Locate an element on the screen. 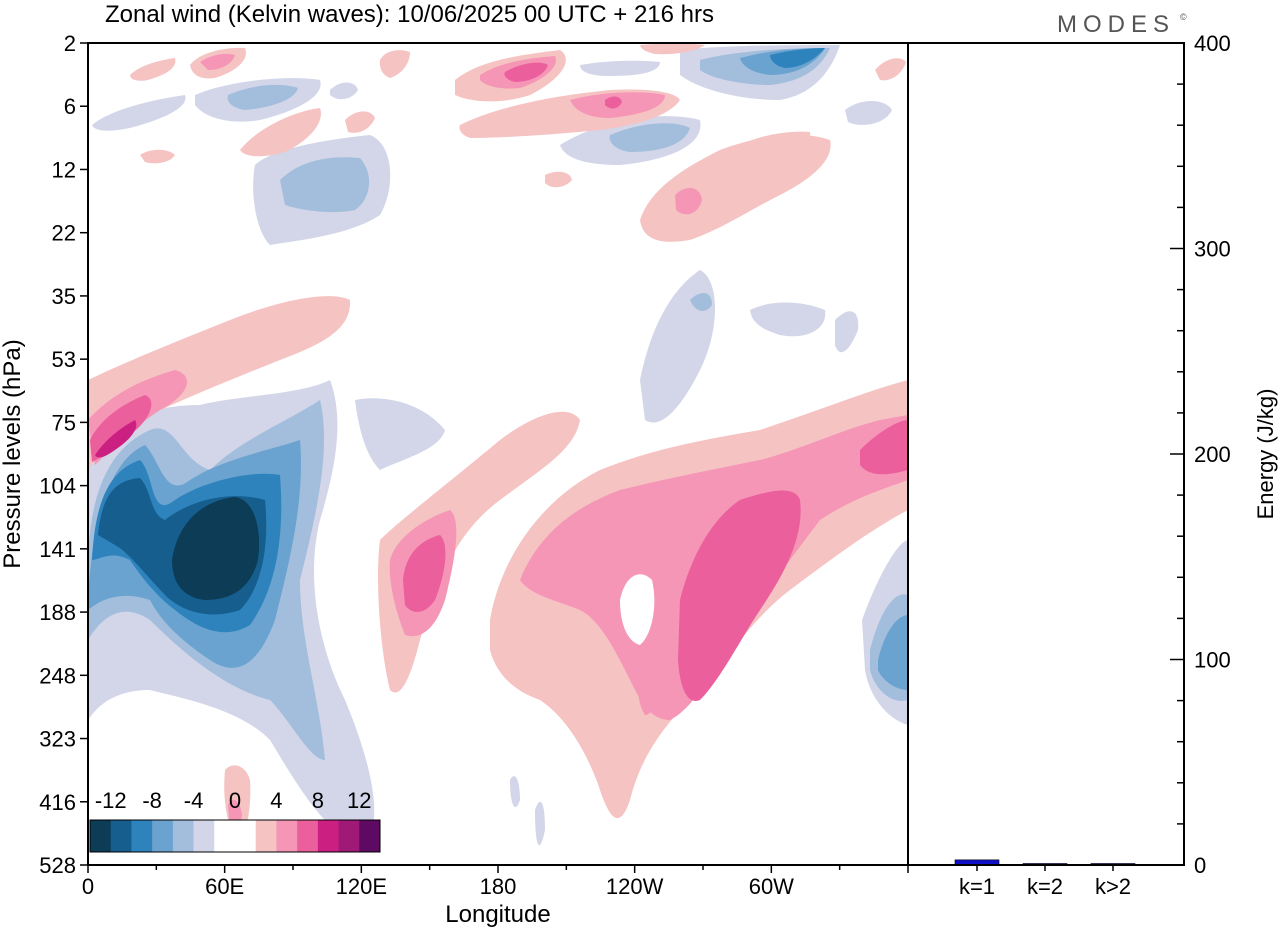 The height and width of the screenshot is (930, 1280). colorbar-label: 12 is located at coordinates (359, 800).